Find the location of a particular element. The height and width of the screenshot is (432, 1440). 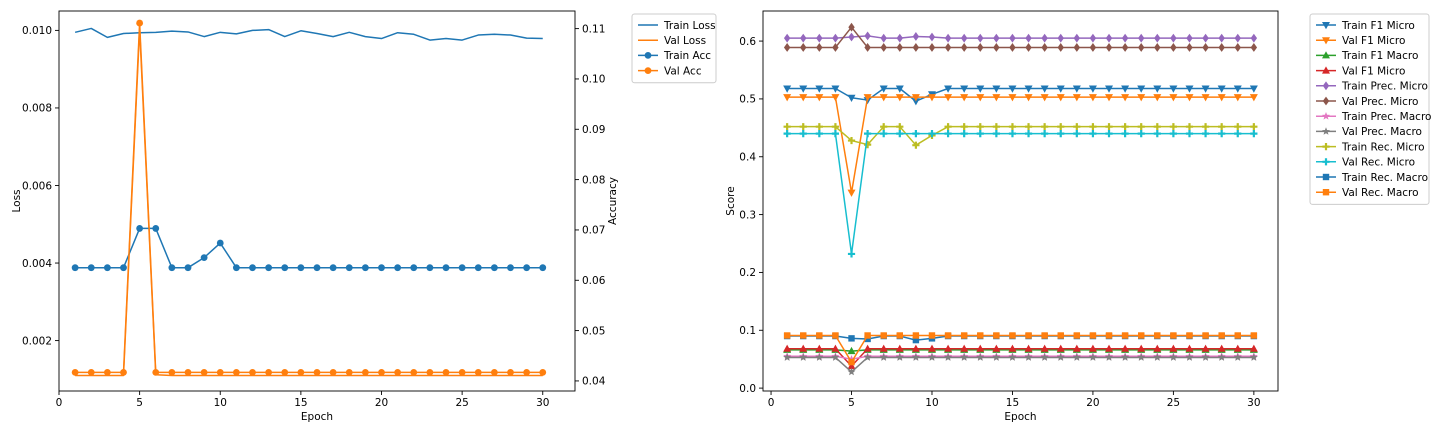

series-val-rec-macro is located at coordinates (1020, 349).